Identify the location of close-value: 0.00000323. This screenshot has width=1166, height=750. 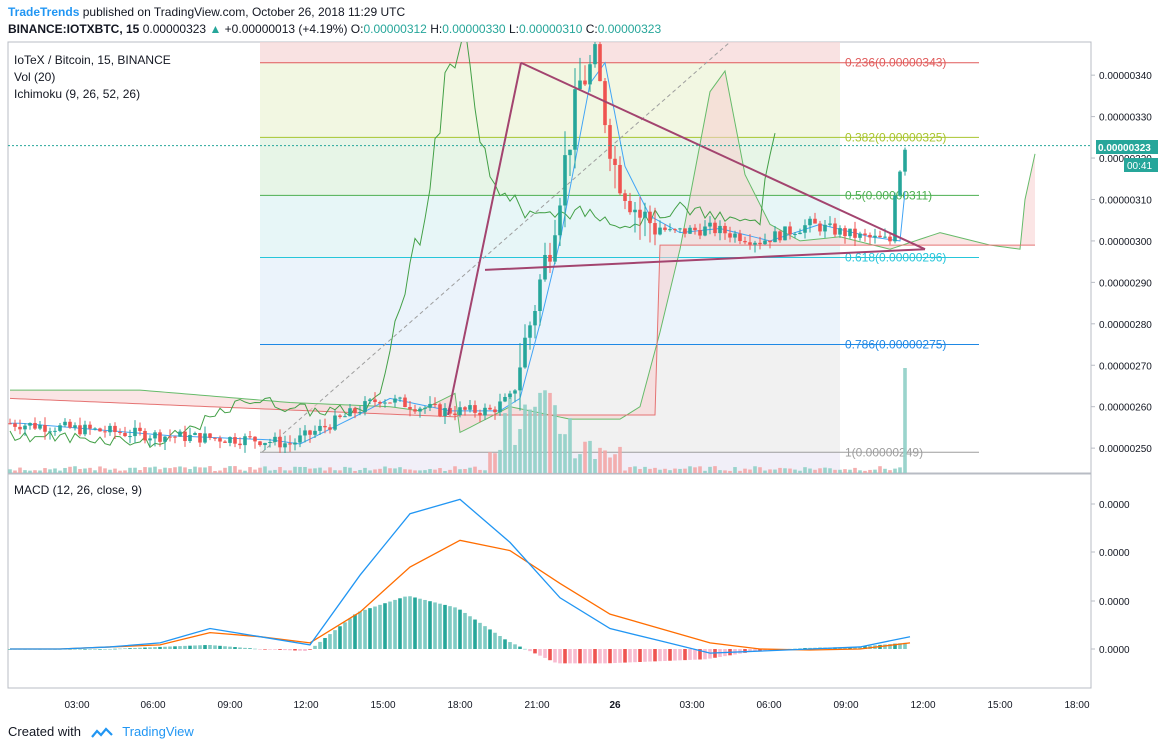
(629, 29).